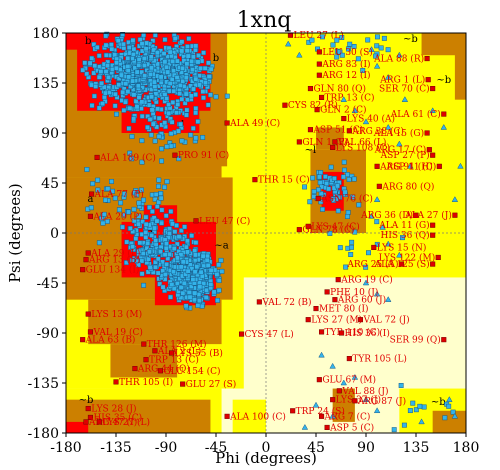  What do you see at coordinates (404, 89) in the screenshot?
I see `outlier-label-6: SER 70 (C)` at bounding box center [404, 89].